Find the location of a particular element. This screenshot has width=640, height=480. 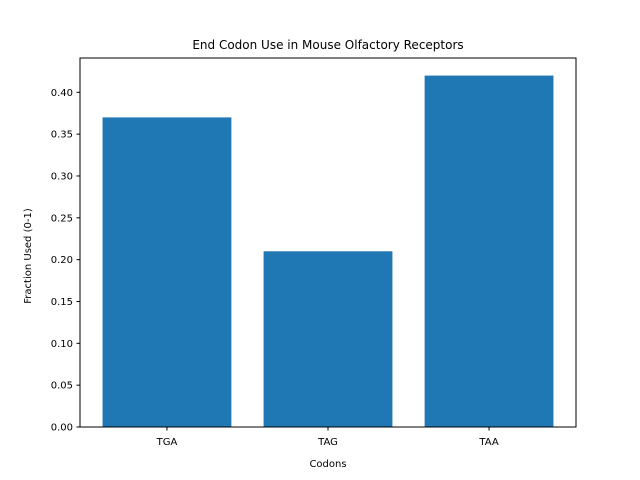

y-axis-label: Fraction Used (0-1) is located at coordinates (28, 256).